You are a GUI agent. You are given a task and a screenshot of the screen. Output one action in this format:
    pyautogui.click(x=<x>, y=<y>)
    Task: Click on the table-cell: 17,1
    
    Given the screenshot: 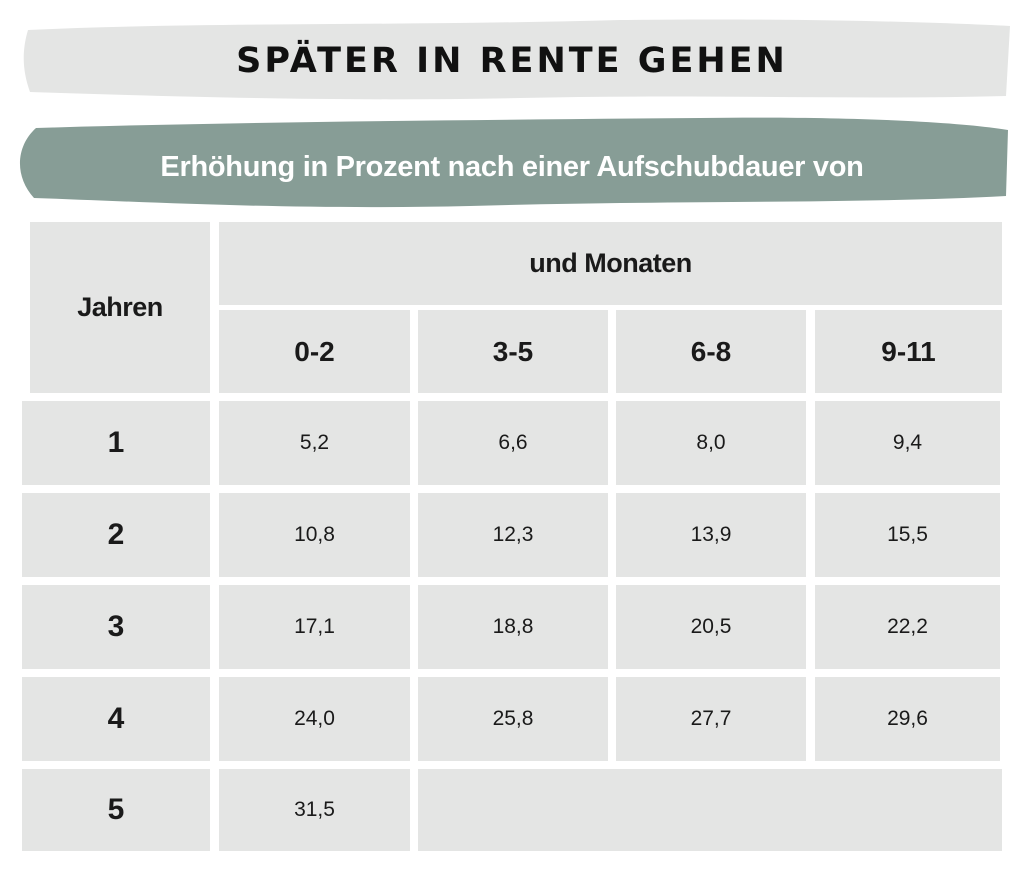 What is the action you would take?
    pyautogui.click(x=314, y=627)
    